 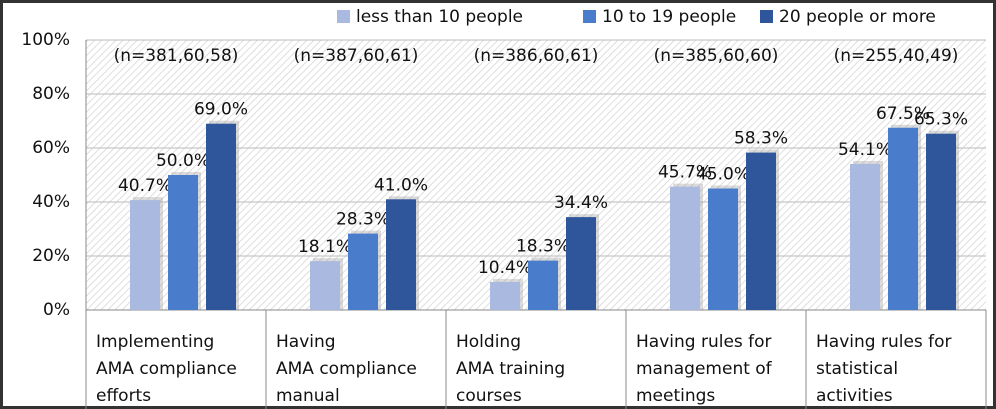 What do you see at coordinates (363, 220) in the screenshot?
I see `value-label: 28.3%` at bounding box center [363, 220].